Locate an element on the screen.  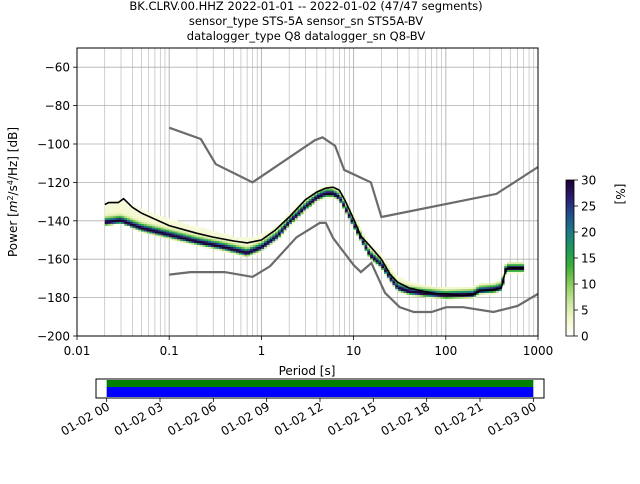
colorbar-tick-label: 0 is located at coordinates (585, 337).